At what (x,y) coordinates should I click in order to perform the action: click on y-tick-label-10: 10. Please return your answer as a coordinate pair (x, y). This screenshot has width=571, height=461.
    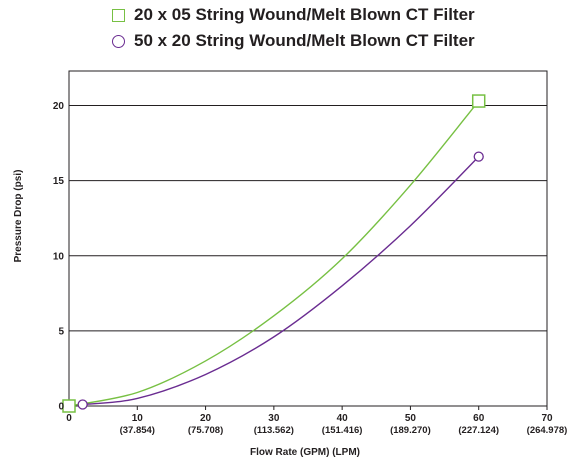
    Looking at the image, I should click on (59, 256).